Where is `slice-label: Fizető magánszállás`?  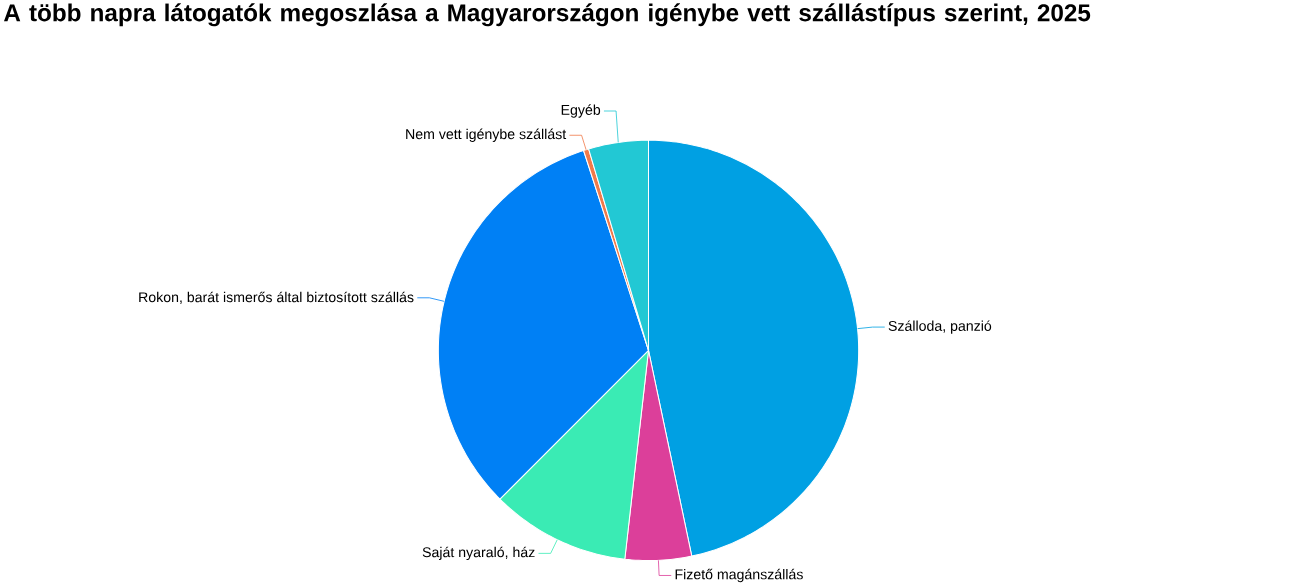 slice-label: Fizető magánszállás is located at coordinates (739, 575).